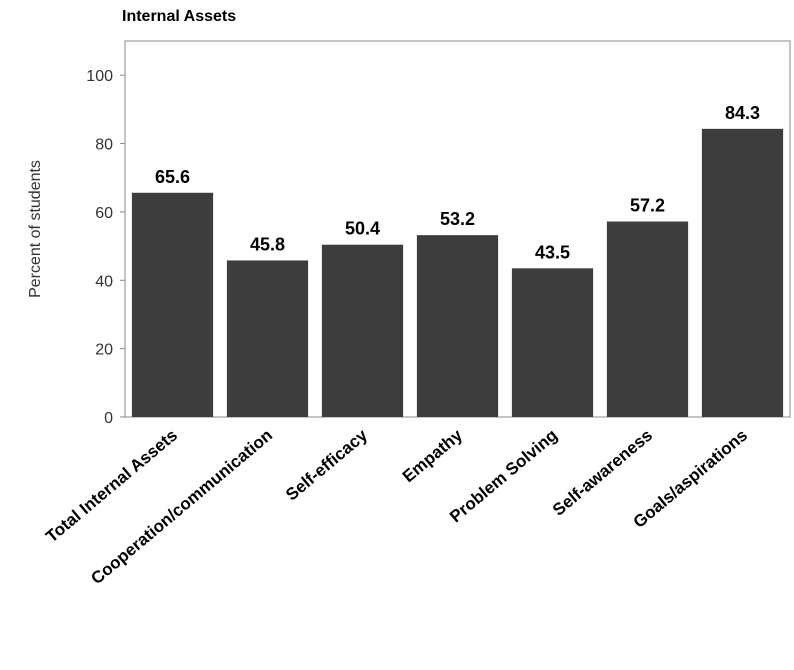  I want to click on y-tick-label: 0, so click(108, 418).